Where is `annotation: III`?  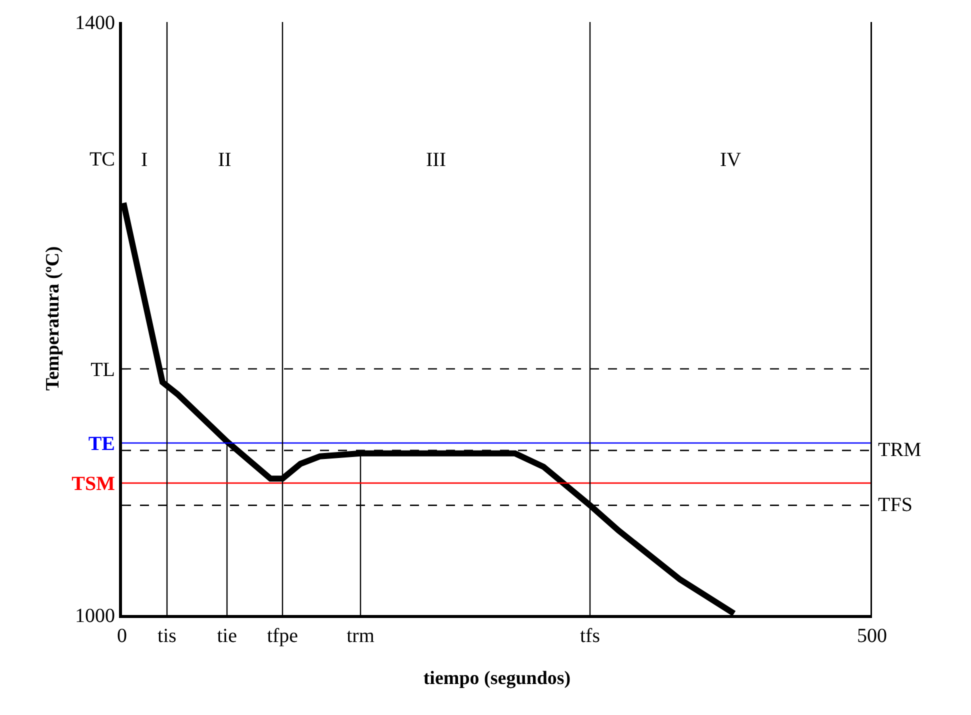 annotation: III is located at coordinates (436, 160).